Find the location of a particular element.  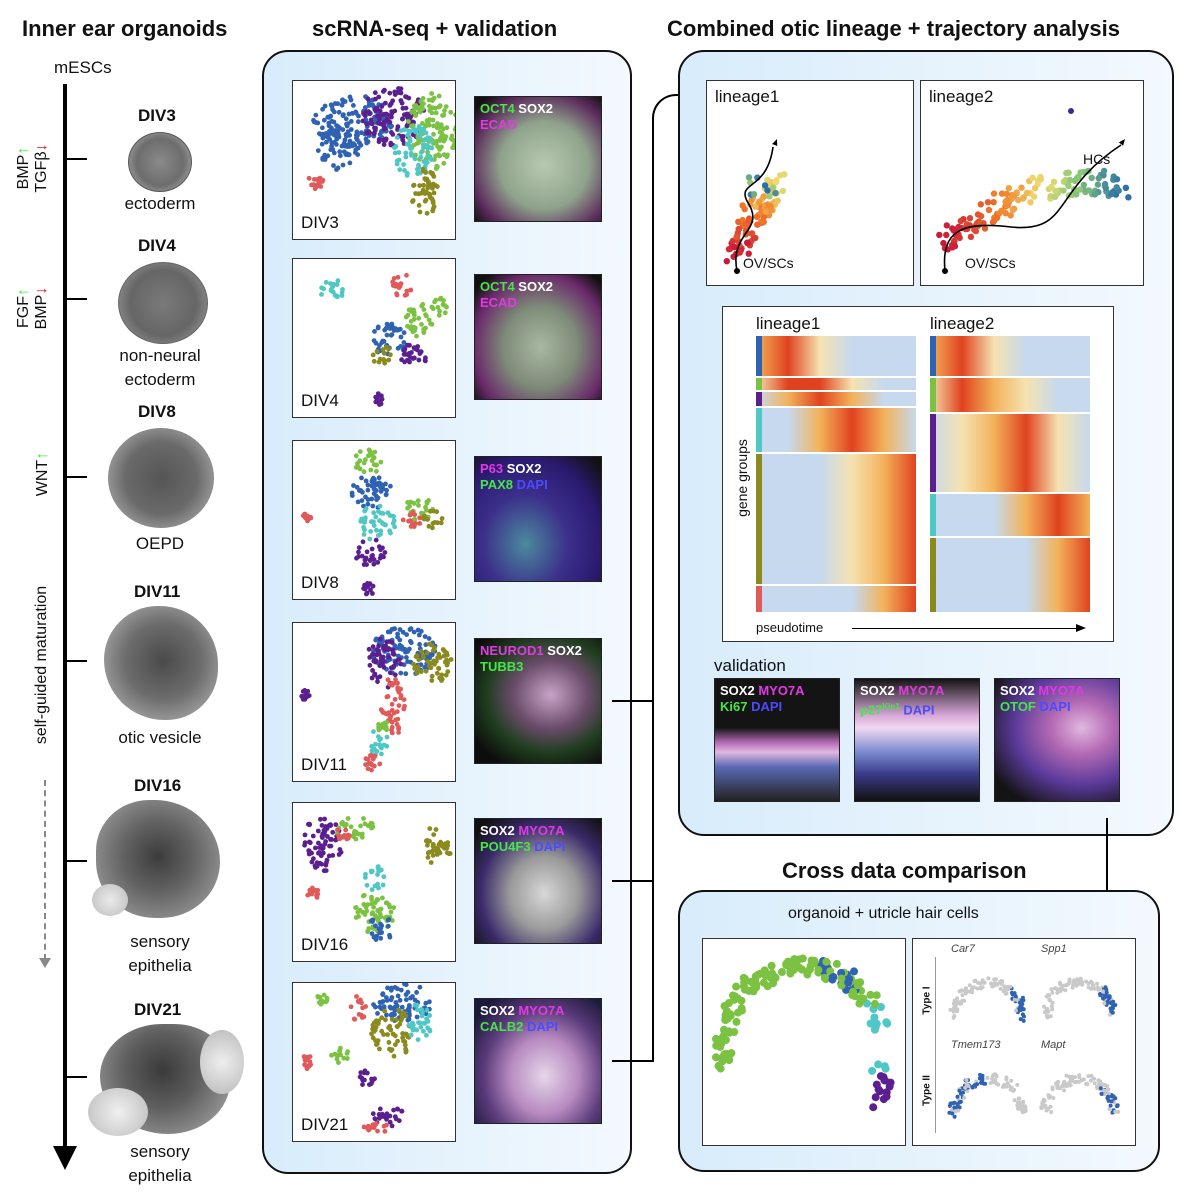

stain-image-div3: OCT4 SOX2 ECAD is located at coordinates (538, 159).